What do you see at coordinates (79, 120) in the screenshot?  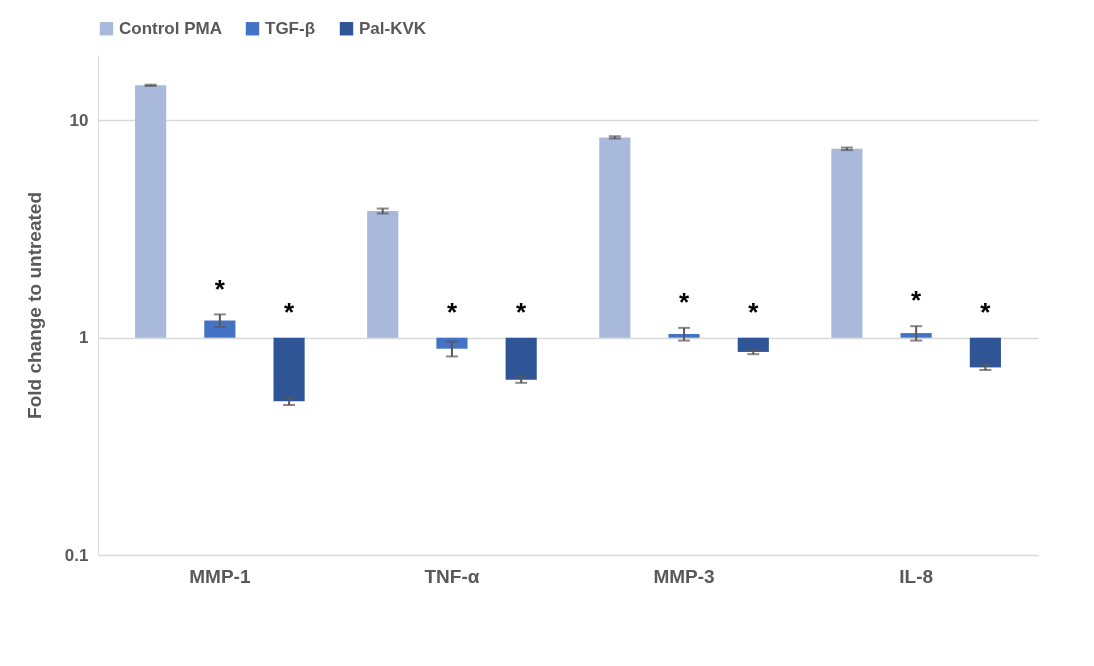 I see `y-tick-label: 10` at bounding box center [79, 120].